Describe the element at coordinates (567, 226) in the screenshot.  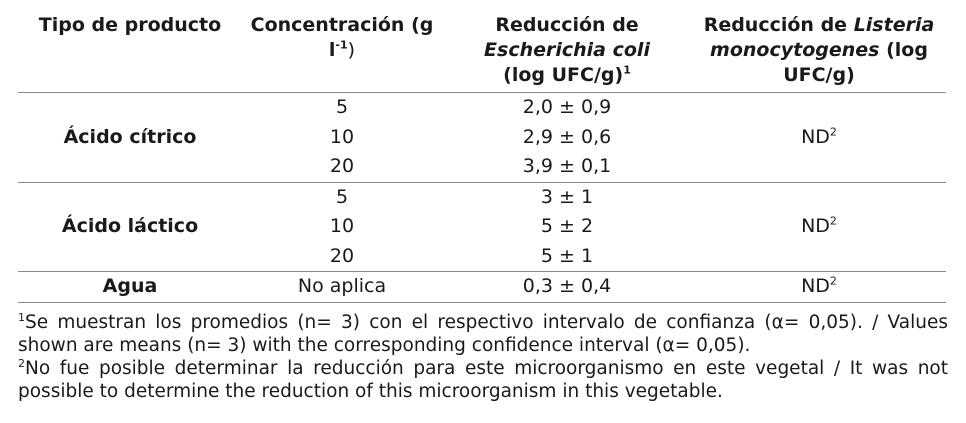
I see `ecoli-cell: 5 ± 2` at that location.